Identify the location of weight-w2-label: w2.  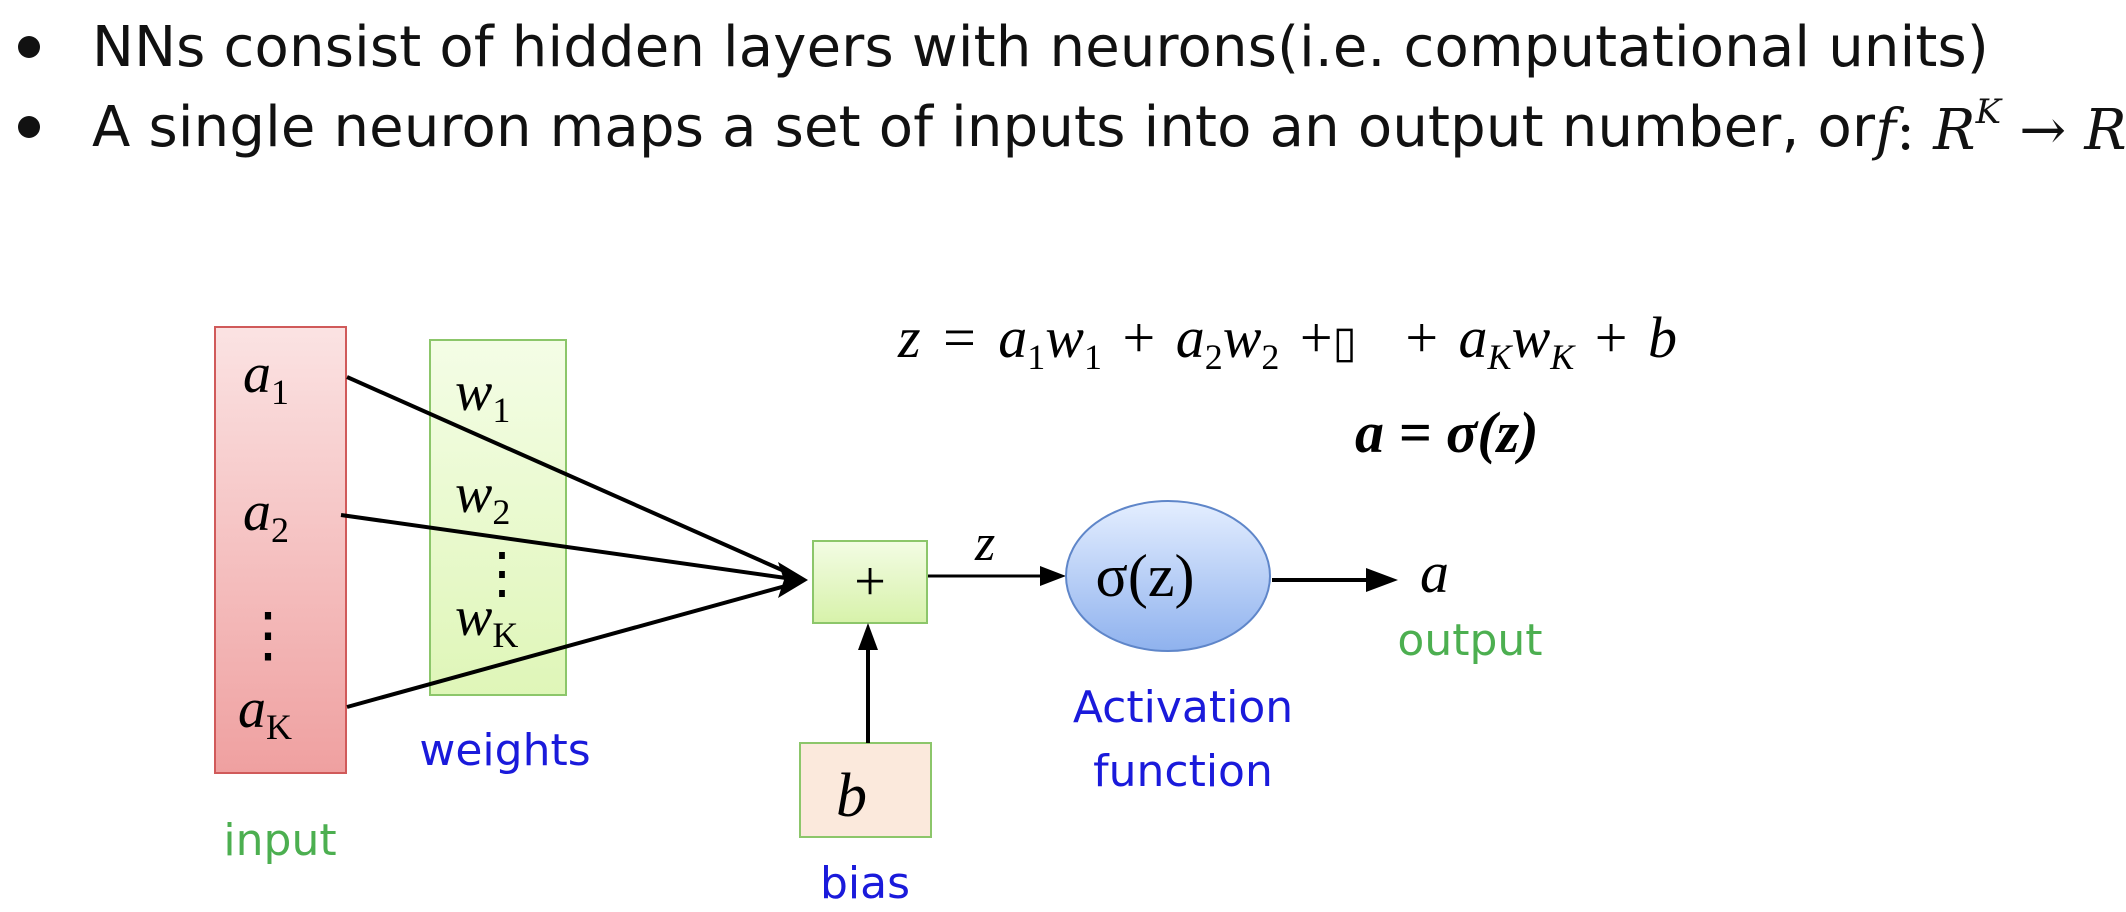
(482, 497).